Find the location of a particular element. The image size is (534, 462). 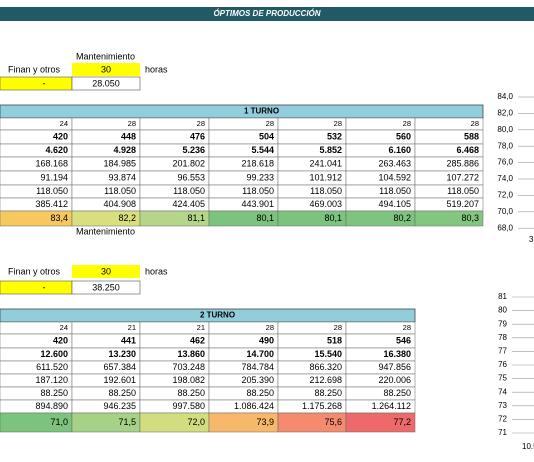

cell-value: 96.553 is located at coordinates (191, 177).